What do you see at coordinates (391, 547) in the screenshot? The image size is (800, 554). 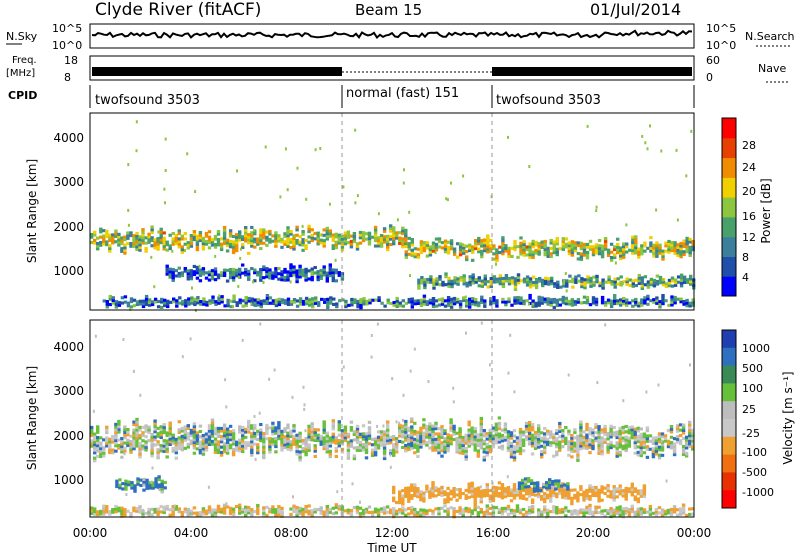 I see `x-axis-label: Time UT` at bounding box center [391, 547].